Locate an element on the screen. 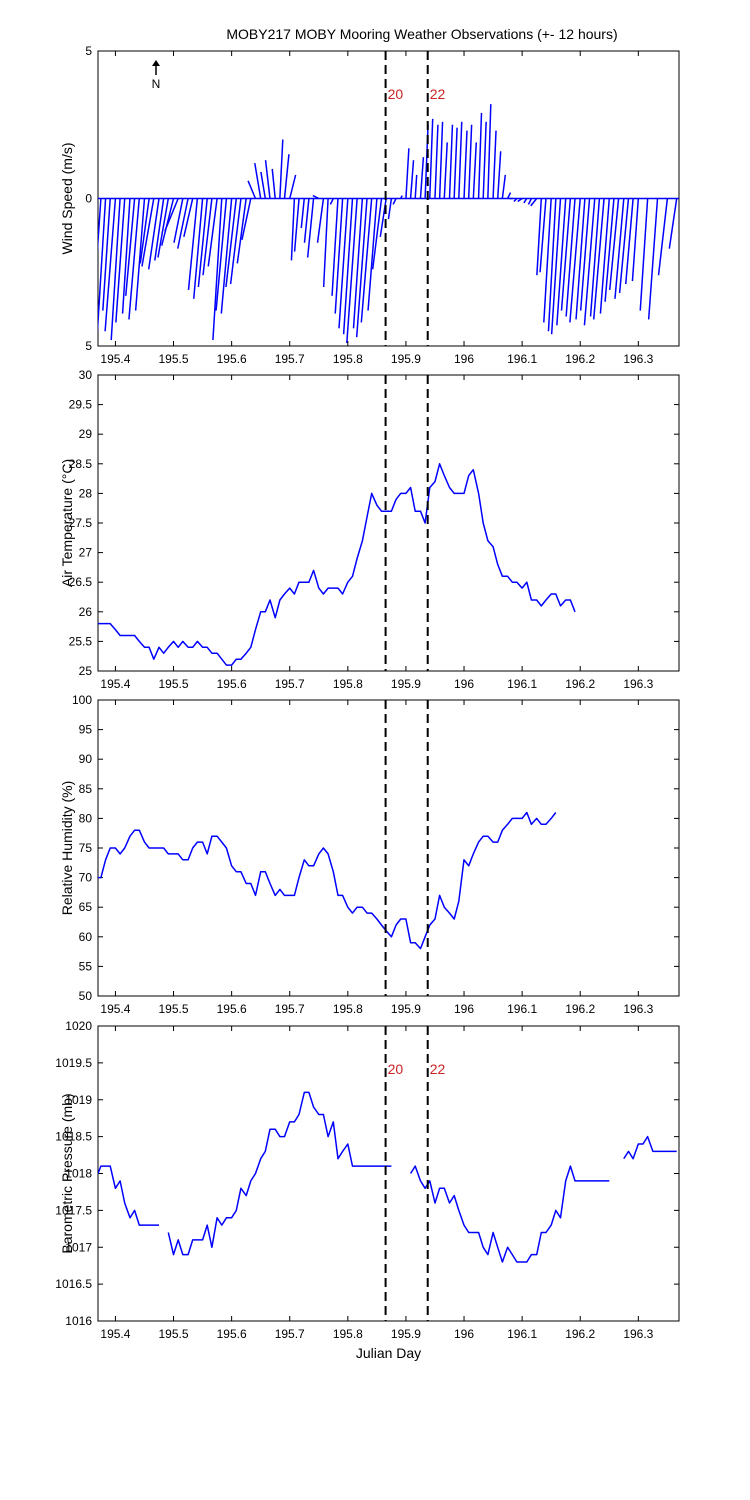 The height and width of the screenshot is (1500, 750). x-tick-label: 195.9 is located at coordinates (406, 1334).